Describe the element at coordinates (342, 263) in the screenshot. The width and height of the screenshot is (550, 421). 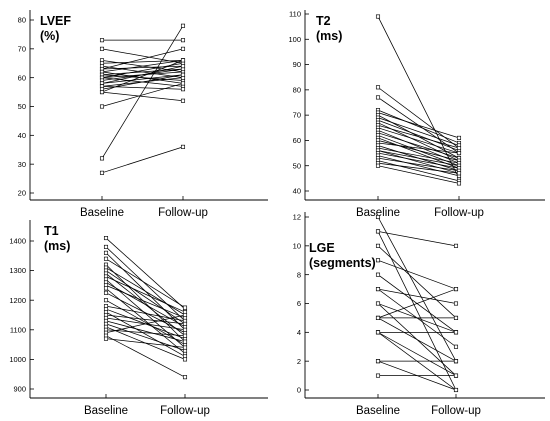
I see `lge-title-line: (segments)` at that location.